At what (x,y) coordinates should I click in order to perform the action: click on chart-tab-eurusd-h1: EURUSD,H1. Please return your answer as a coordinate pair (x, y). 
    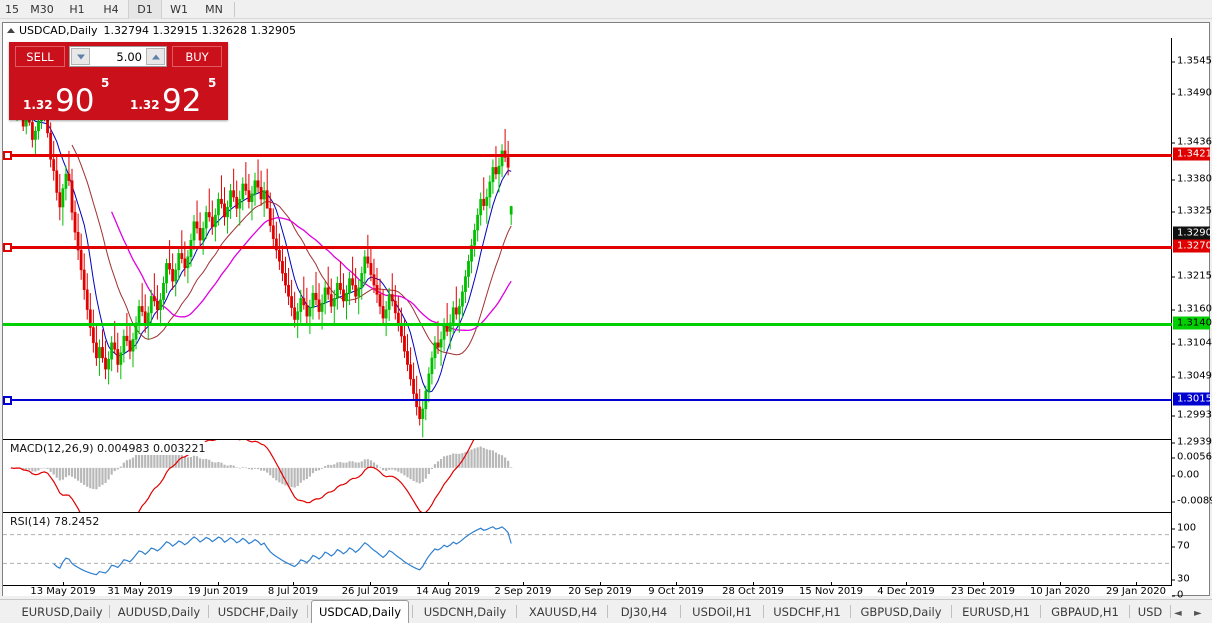
    Looking at the image, I should click on (996, 612).